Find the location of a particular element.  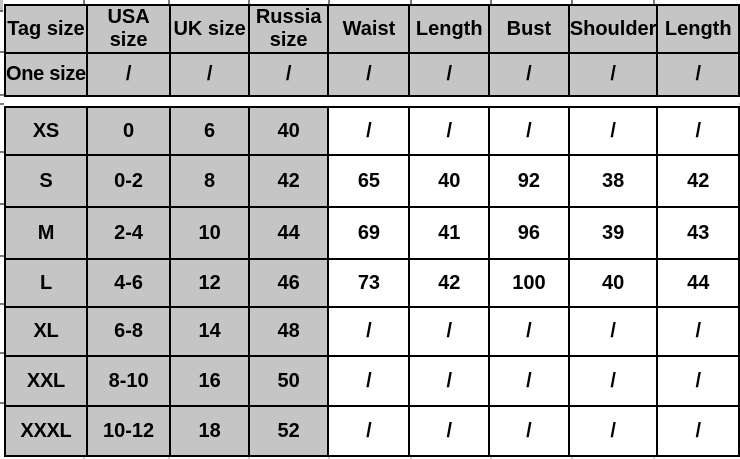

table-cell: 6-8 is located at coordinates (128, 331).